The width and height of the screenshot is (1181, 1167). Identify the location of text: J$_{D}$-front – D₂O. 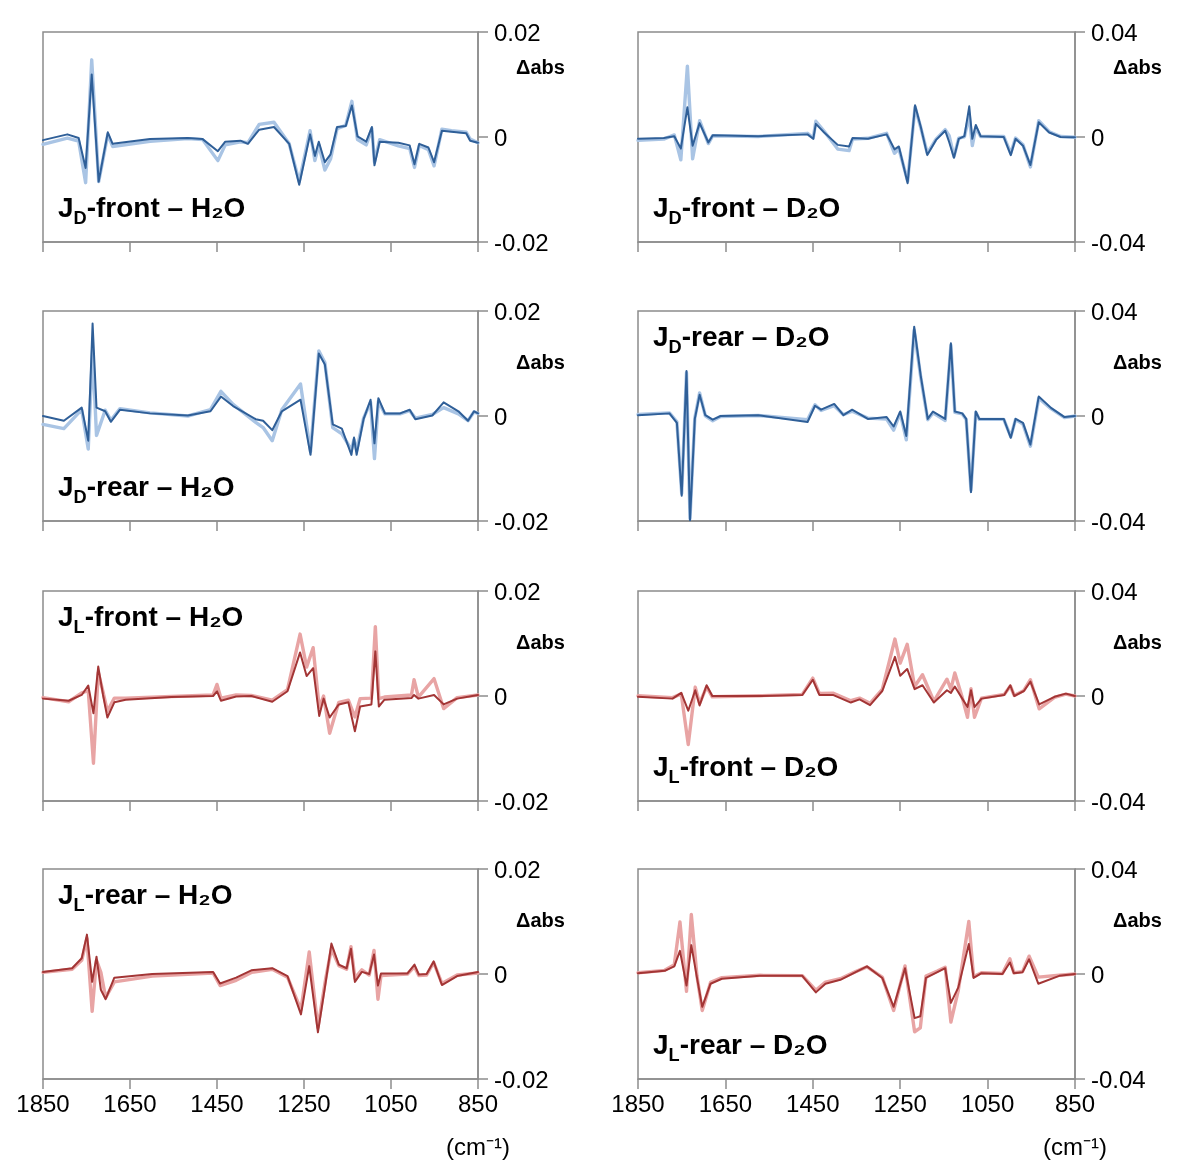
(747, 210).